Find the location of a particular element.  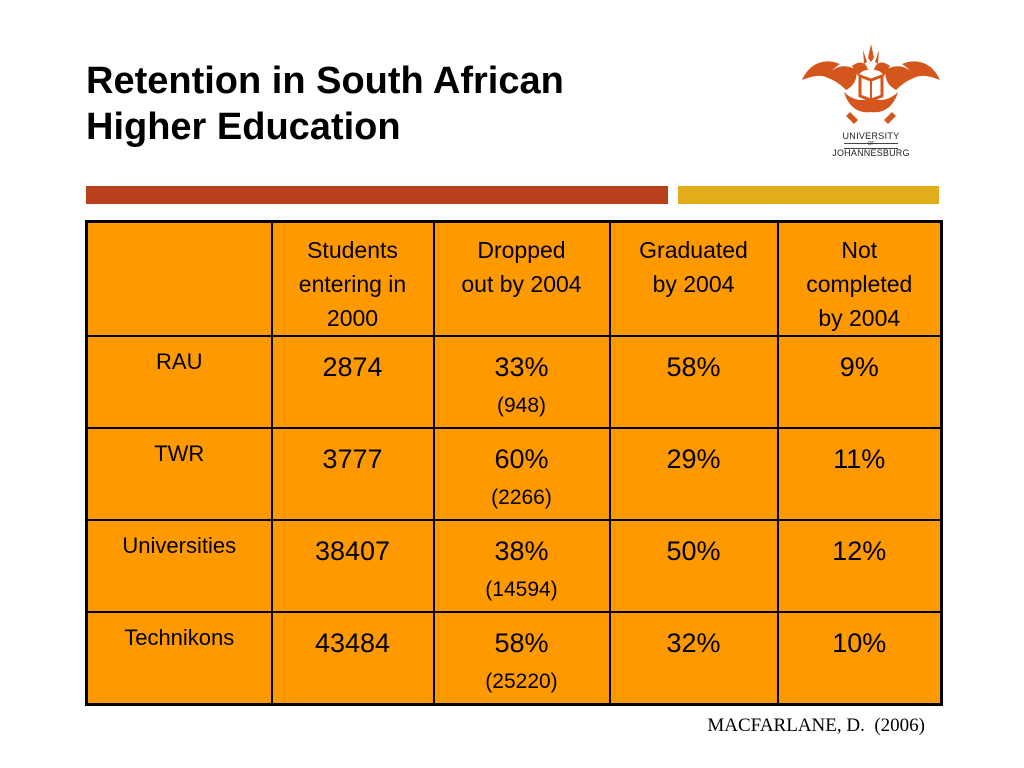

students-cell: 43484 is located at coordinates (352, 658).